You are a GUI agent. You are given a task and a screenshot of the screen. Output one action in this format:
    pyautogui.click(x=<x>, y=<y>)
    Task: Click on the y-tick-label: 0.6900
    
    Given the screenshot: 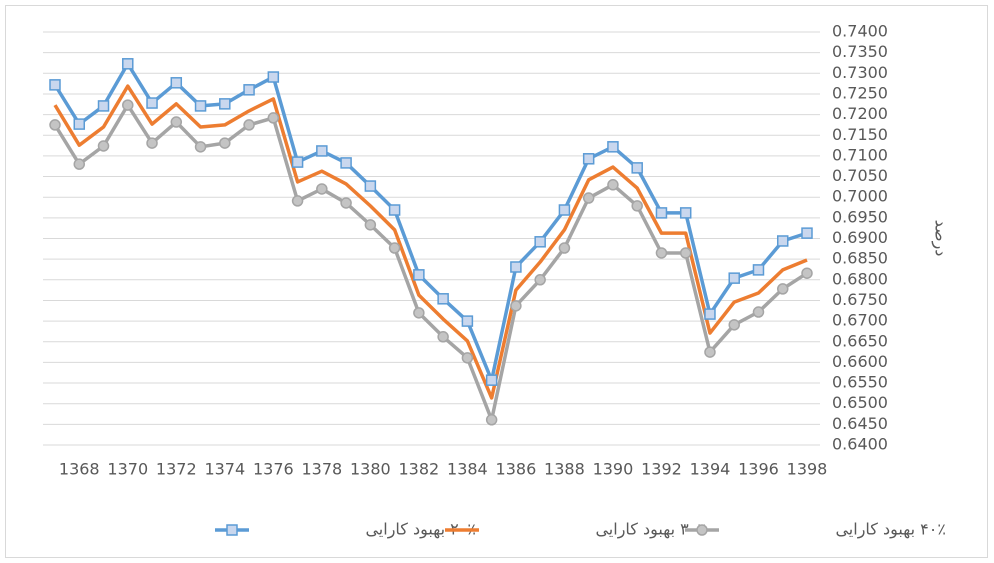 What is the action you would take?
    pyautogui.click(x=860, y=237)
    